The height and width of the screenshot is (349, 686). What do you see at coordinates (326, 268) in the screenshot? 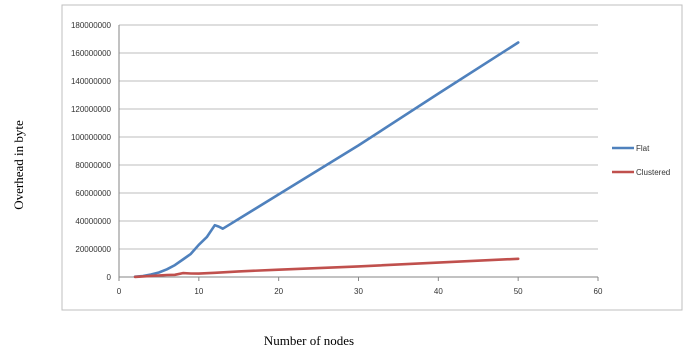
I see `series-line-clustered` at bounding box center [326, 268].